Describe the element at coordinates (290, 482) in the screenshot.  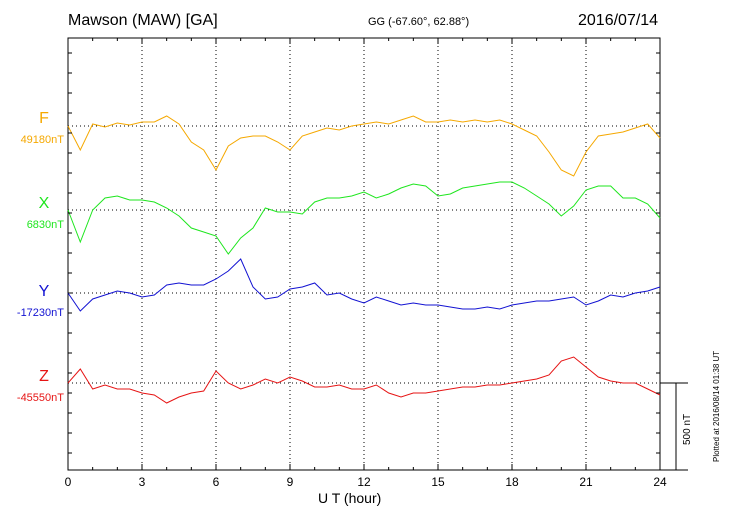
I see `x-tick-label: 9` at that location.